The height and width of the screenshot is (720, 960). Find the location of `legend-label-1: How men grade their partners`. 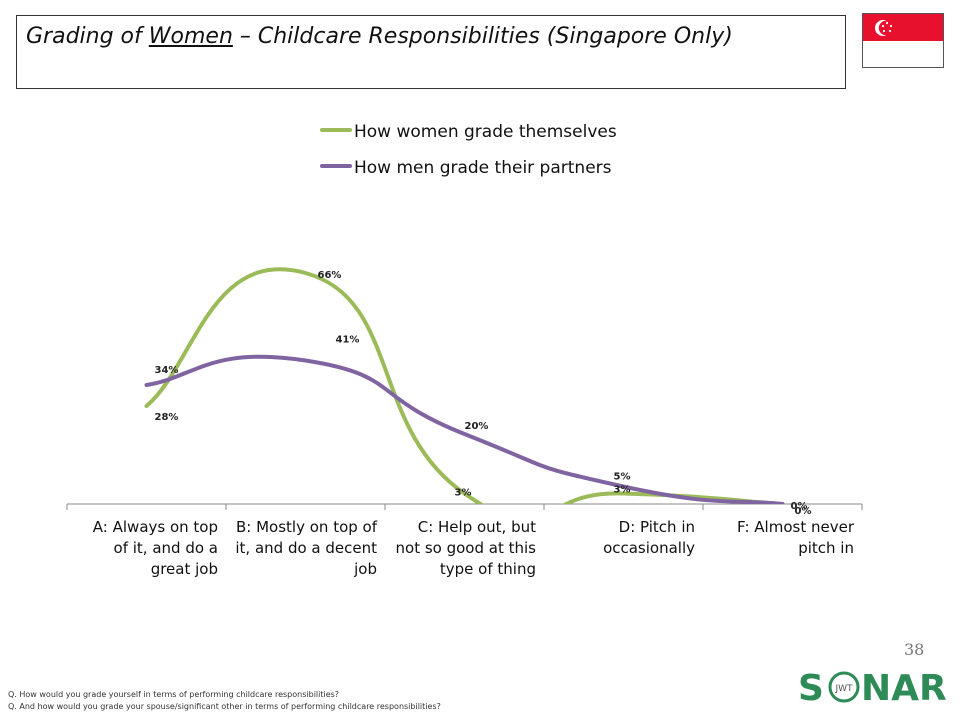

legend-label-1: How men grade their partners is located at coordinates (483, 168).